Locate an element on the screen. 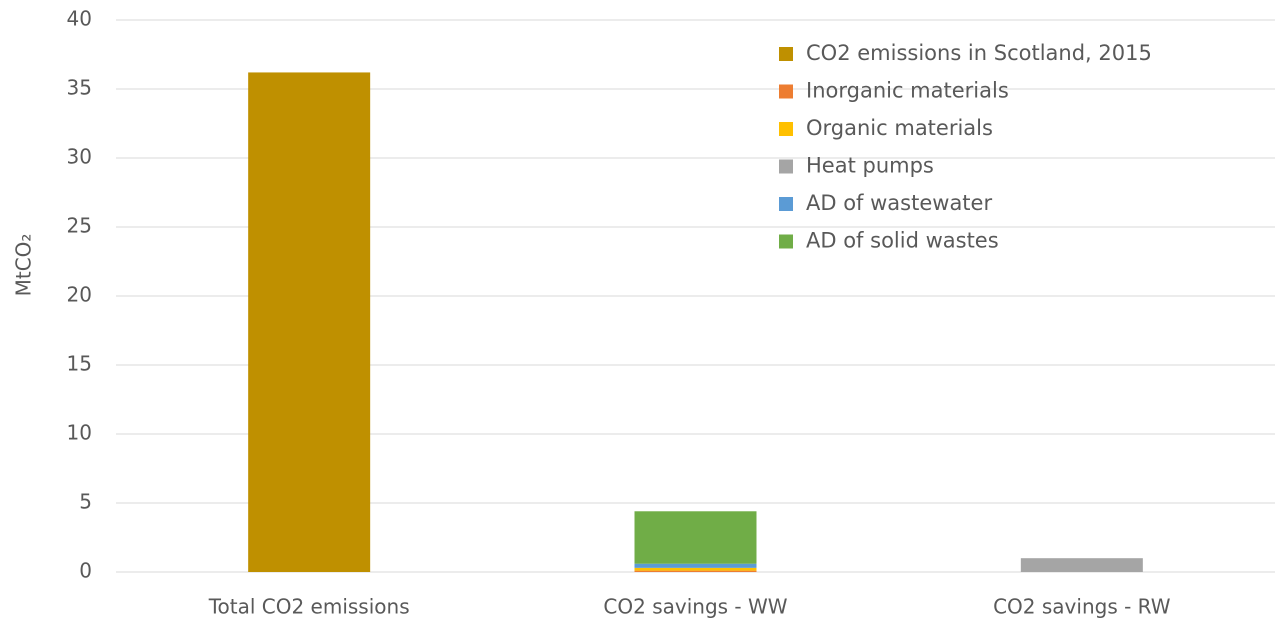  x-tick-label: Total CO2 emissions is located at coordinates (309, 607).